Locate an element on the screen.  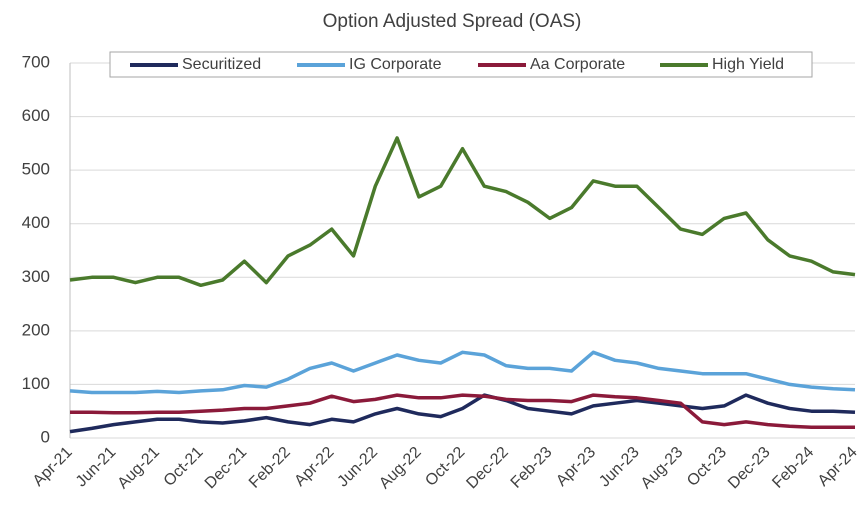
y-tick-label: 0 is located at coordinates (45, 436).